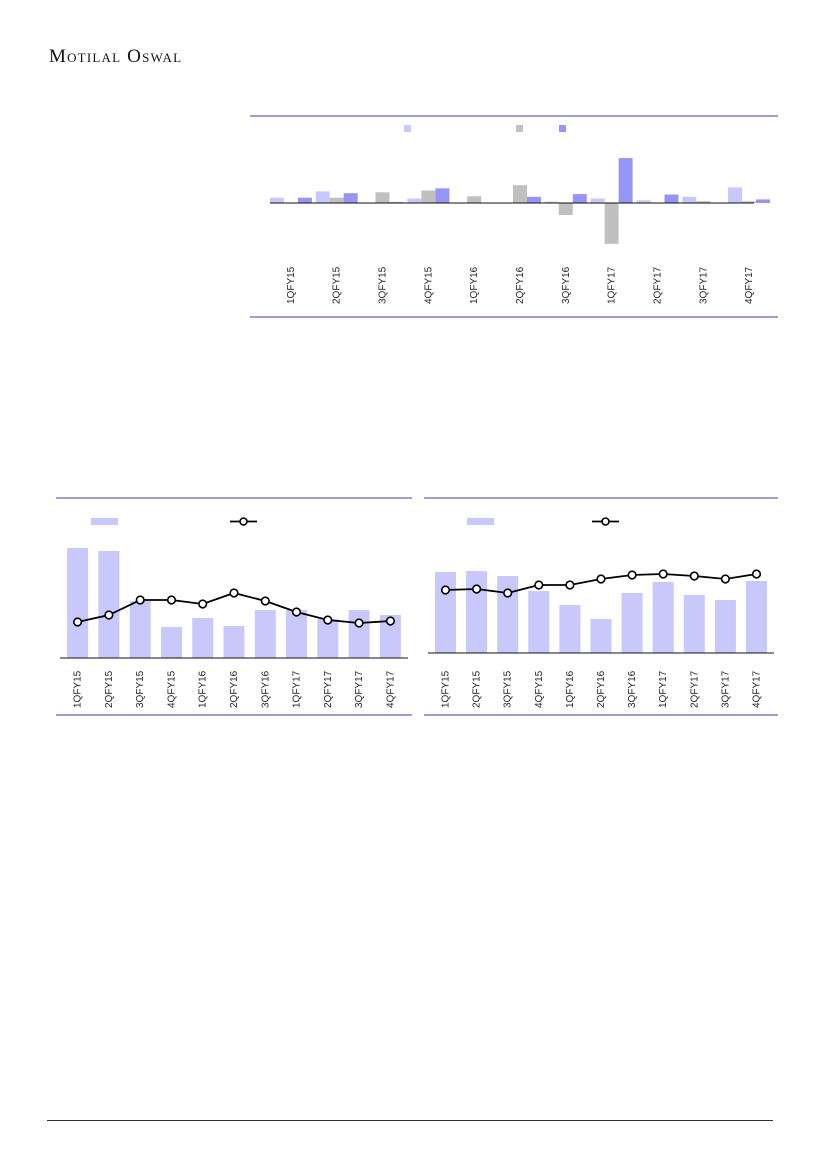 Image resolution: width=827 pixels, height=1169 pixels. Describe the element at coordinates (446, 689) in the screenshot. I see `x-tick-label: 1QFY15` at that location.